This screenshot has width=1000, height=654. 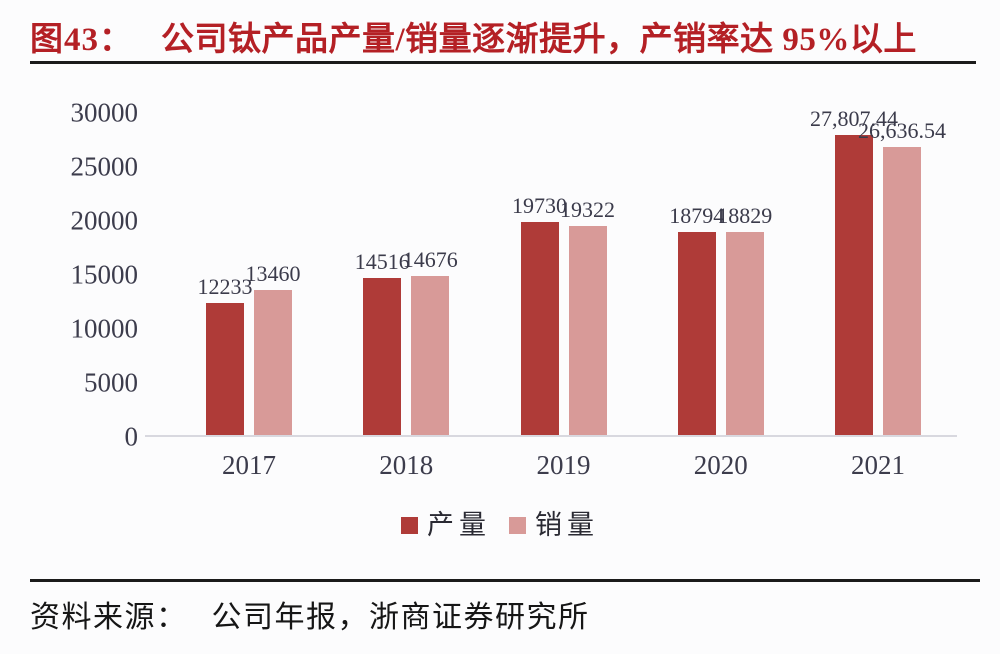 What do you see at coordinates (81, 40) in the screenshot?
I see `figure-number: 图43：` at bounding box center [81, 40].